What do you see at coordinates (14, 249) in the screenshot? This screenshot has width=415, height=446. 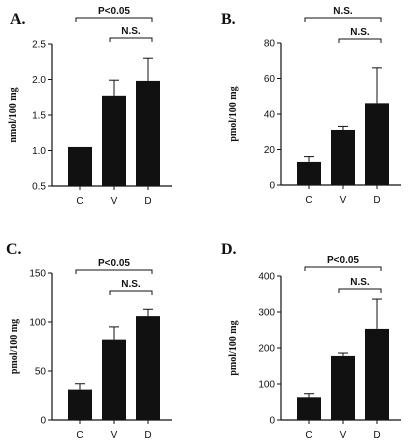 I see `panel-label: C.` at bounding box center [14, 249].